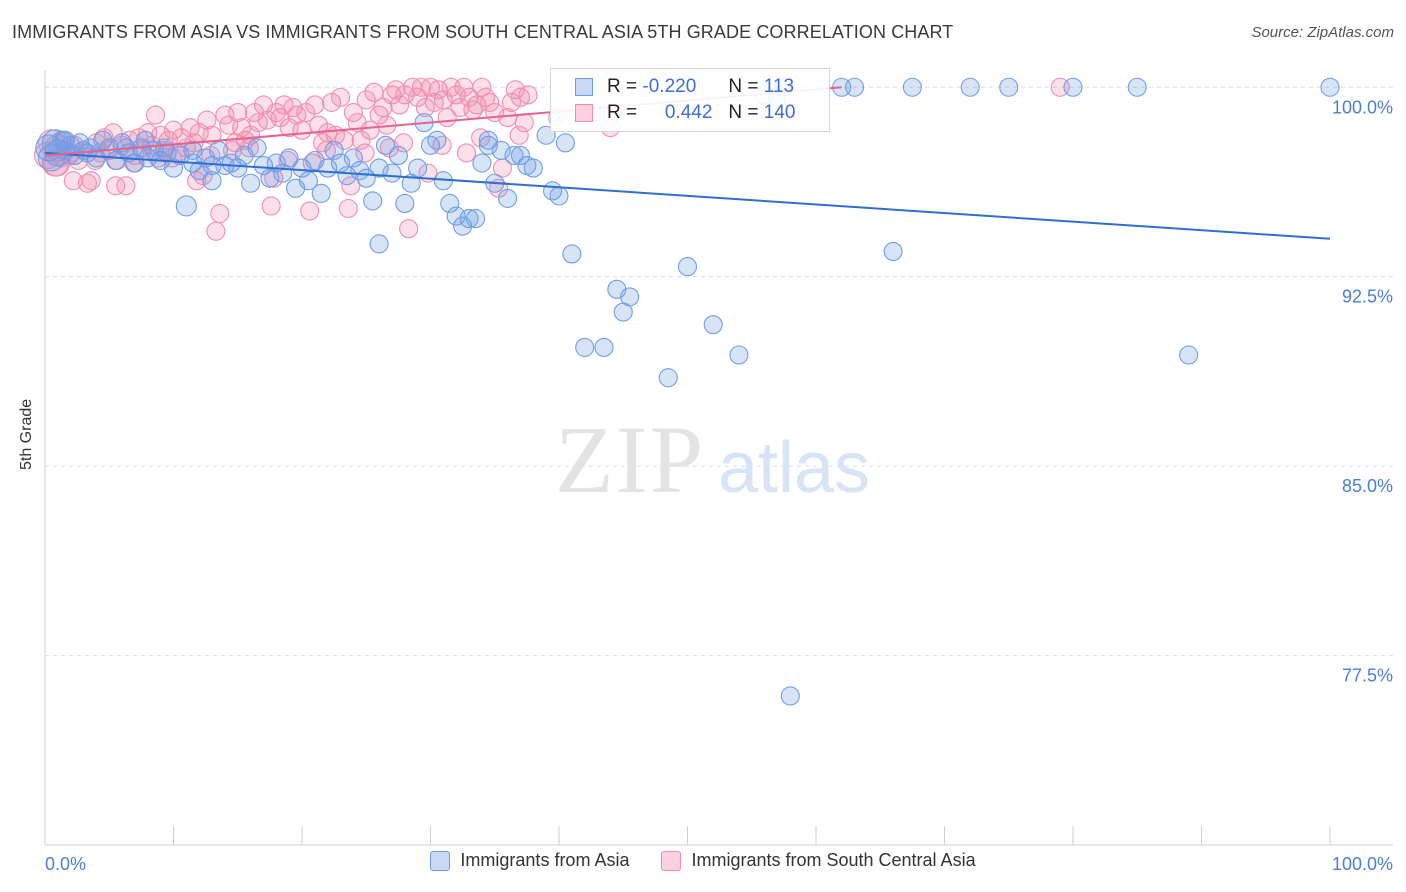 This screenshot has width=1406, height=892. What do you see at coordinates (1367, 297) in the screenshot?
I see `y-tick-label: 92.5%` at bounding box center [1367, 297].